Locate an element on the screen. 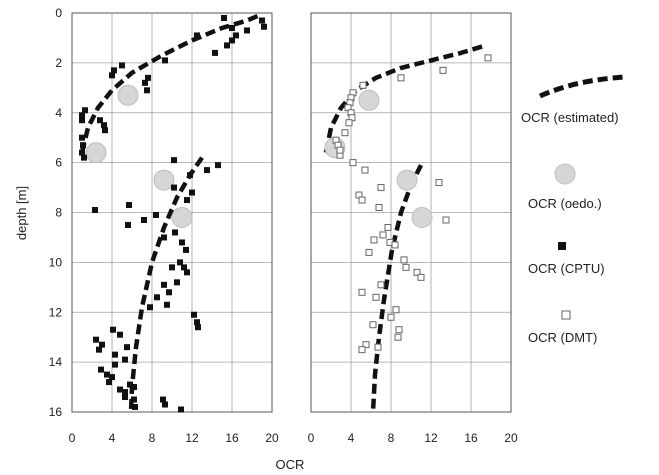 The width and height of the screenshot is (659, 475). legend-cptu-symbol is located at coordinates (562, 246).